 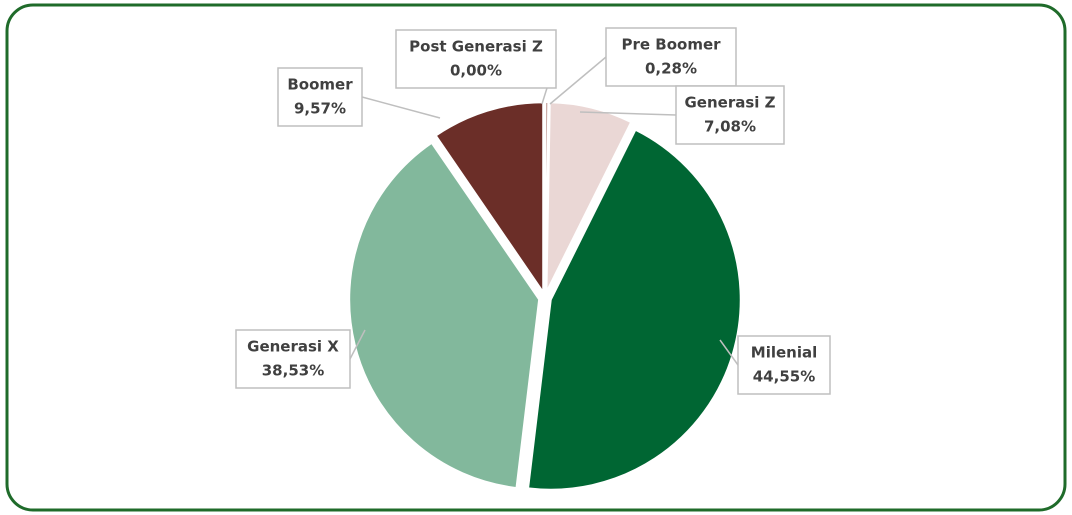 What do you see at coordinates (729, 103) in the screenshot?
I see `slice-name: Generasi Z` at bounding box center [729, 103].